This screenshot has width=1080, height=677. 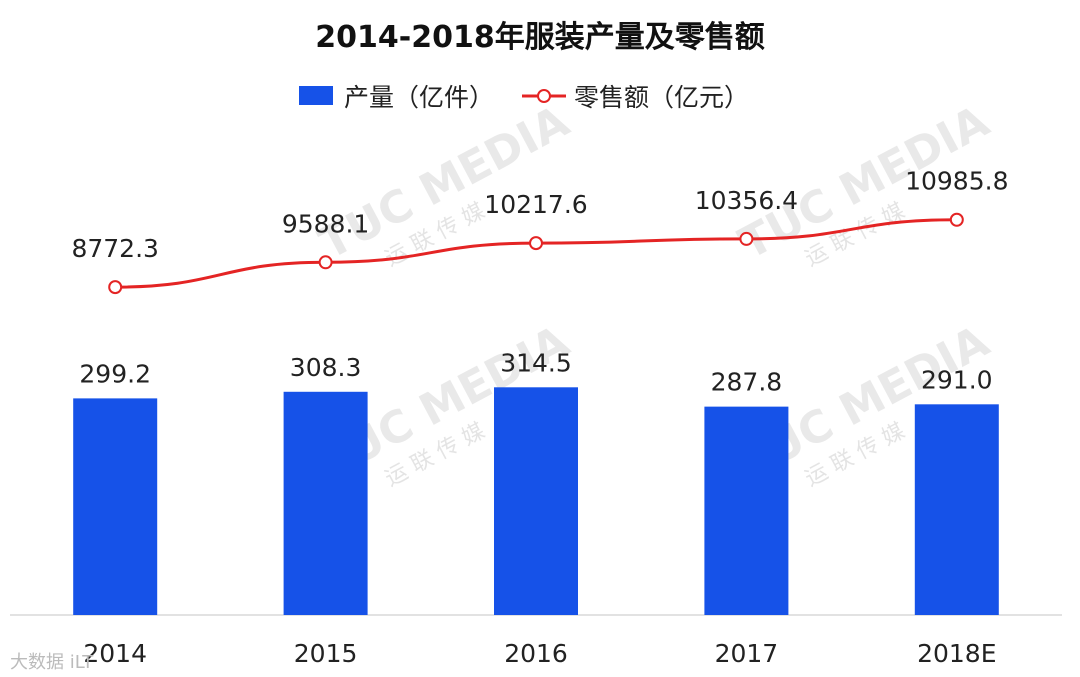 What do you see at coordinates (325, 223) in the screenshot?
I see `line-label-2015: 9588.1` at bounding box center [325, 223].